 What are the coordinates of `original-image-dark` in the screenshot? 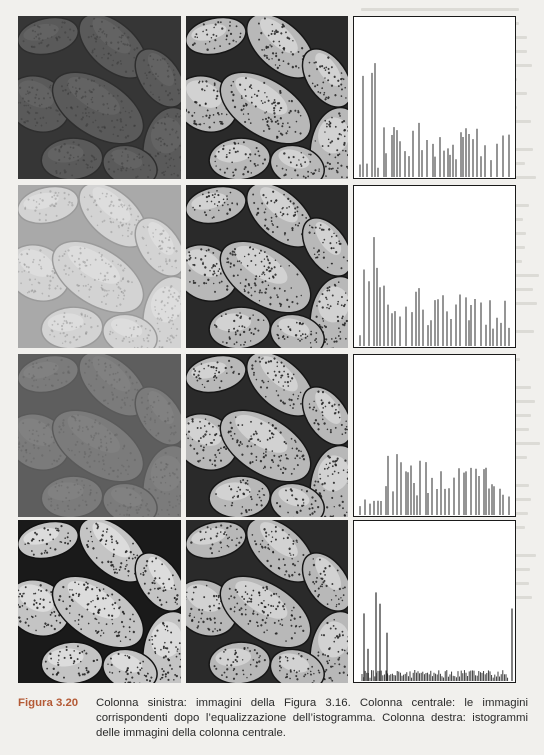 It's located at (99, 97).